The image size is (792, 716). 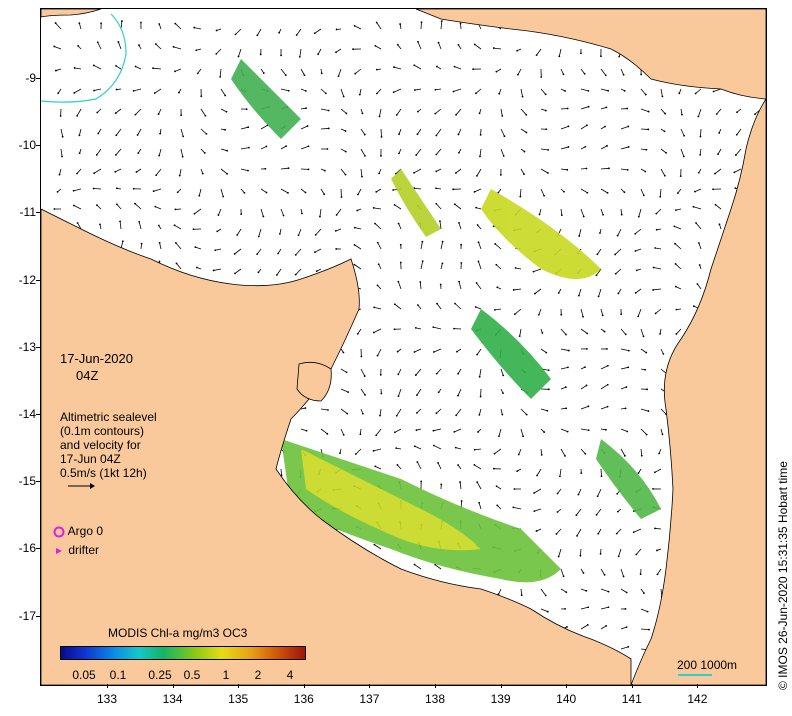 I want to click on latitude-tick-label: -14, so click(x=27, y=414).